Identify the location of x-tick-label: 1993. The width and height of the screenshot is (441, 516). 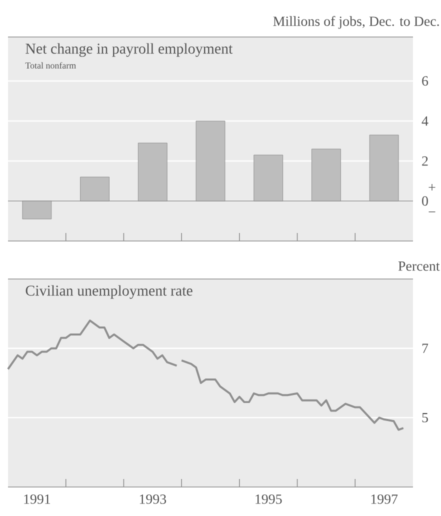
(153, 499).